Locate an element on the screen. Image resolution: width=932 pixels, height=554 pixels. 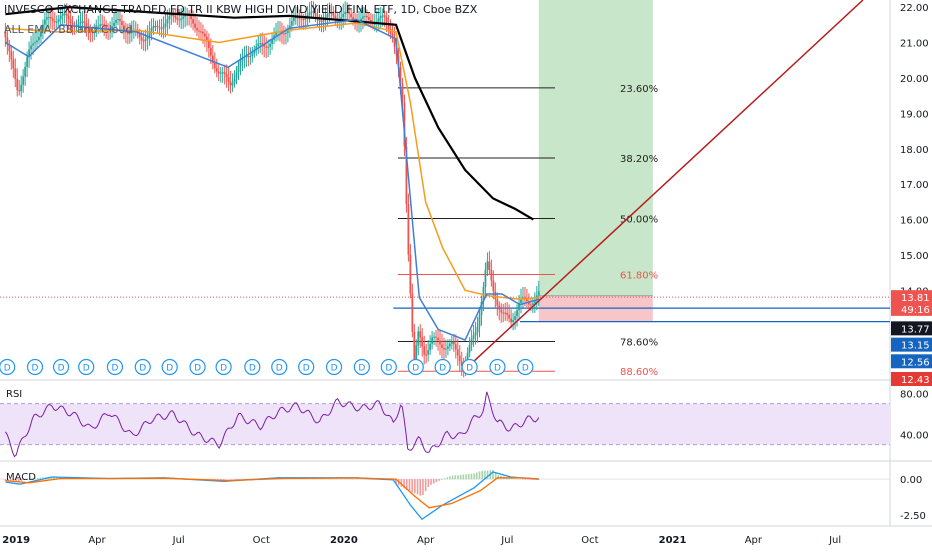
price-axis-tick: 18.00 is located at coordinates (914, 150).